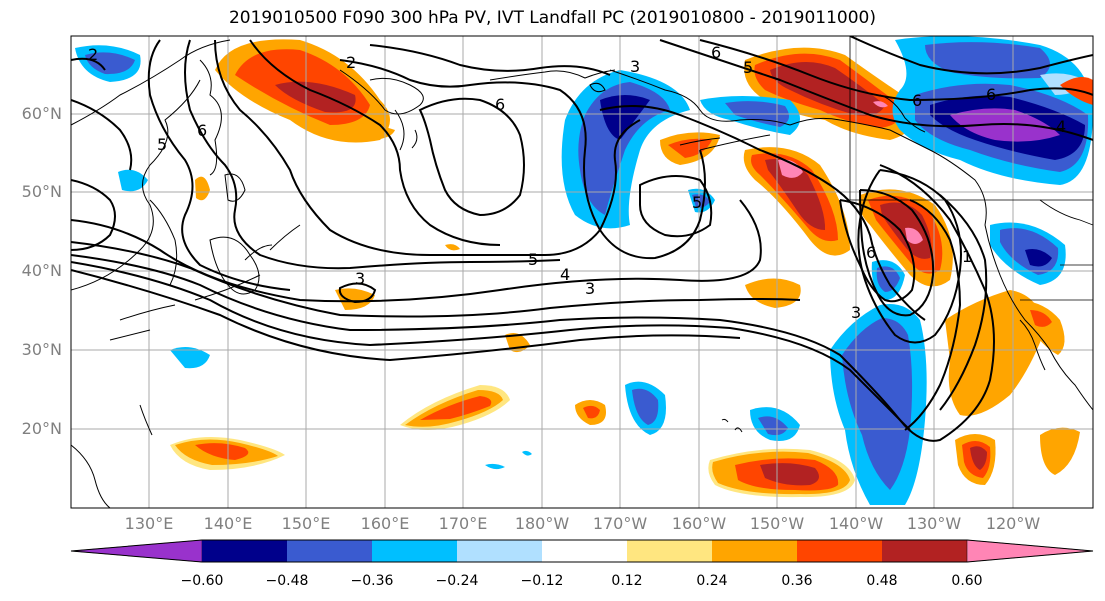 Image resolution: width=1105 pixels, height=601 pixels. I want to click on colorbar-tick: 0.12, so click(627, 581).